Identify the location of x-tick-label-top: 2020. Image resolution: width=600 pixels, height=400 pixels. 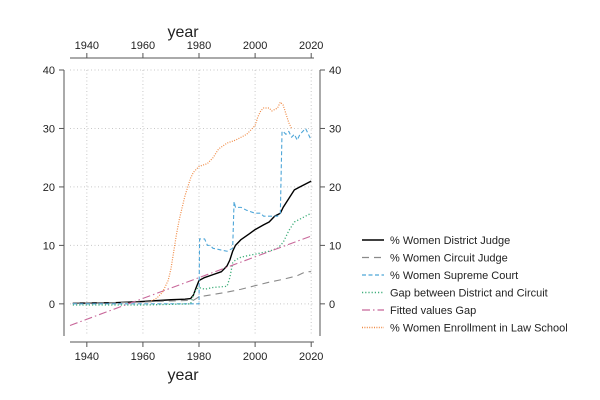
(311, 46).